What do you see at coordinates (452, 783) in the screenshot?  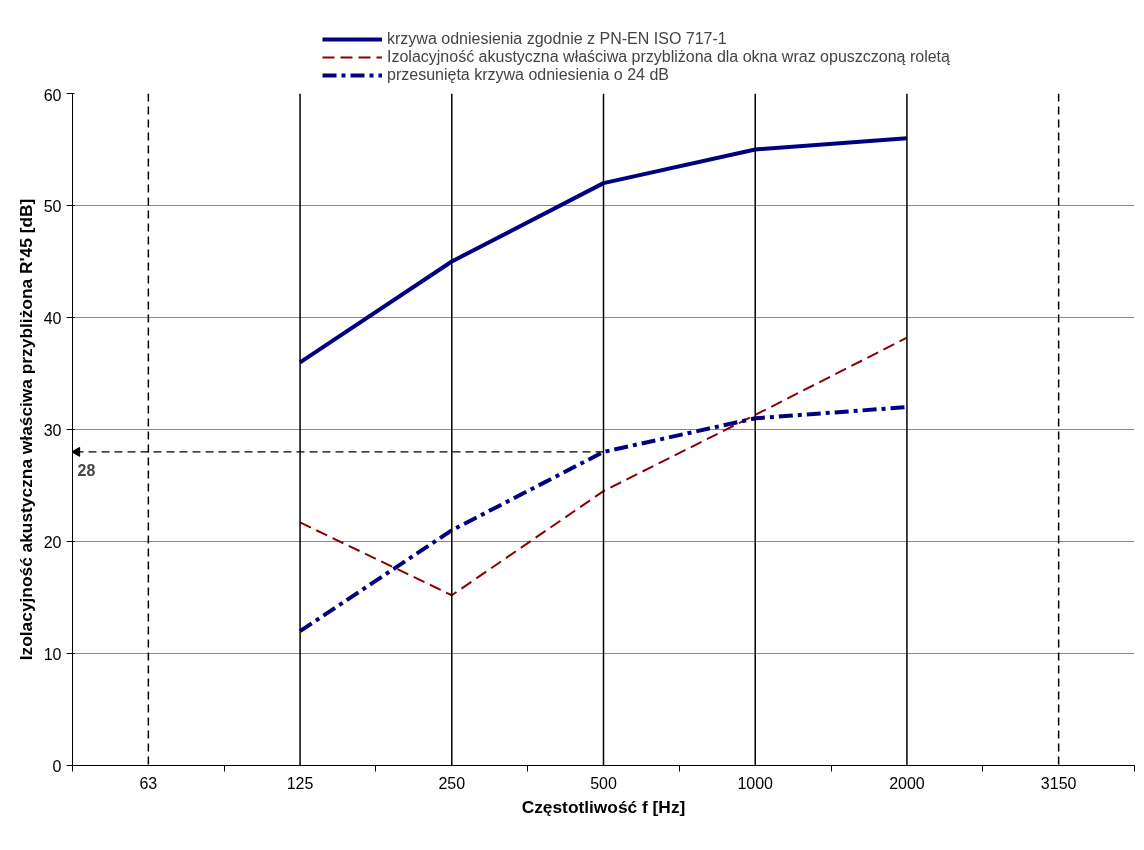 I see `x-tick-label: 250` at bounding box center [452, 783].